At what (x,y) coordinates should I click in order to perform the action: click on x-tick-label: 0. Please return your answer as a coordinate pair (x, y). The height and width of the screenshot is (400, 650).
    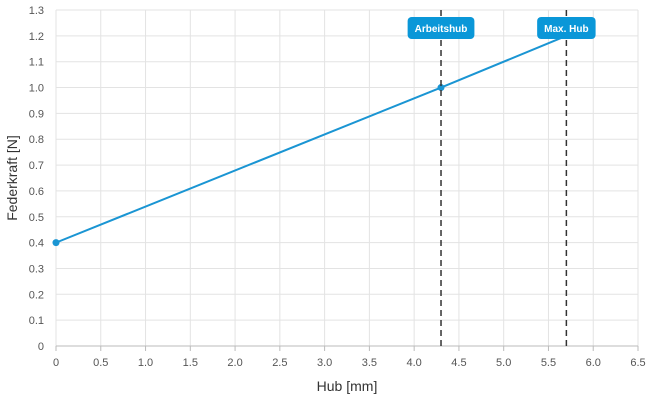
    Looking at the image, I should click on (56, 363).